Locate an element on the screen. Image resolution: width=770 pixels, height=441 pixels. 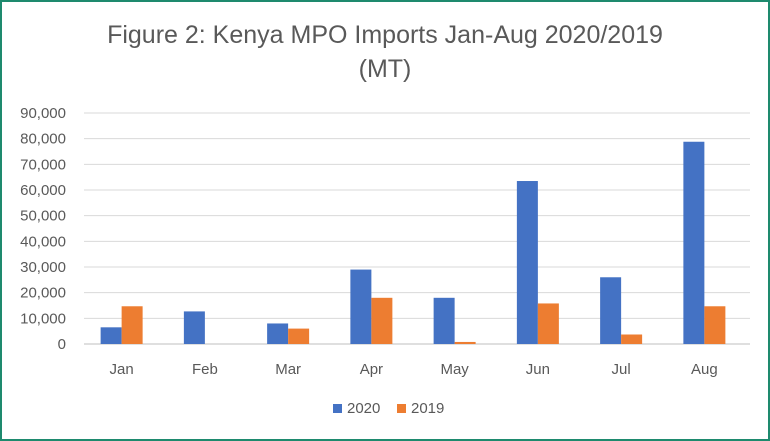
x-tick-label: Mar is located at coordinates (288, 369).